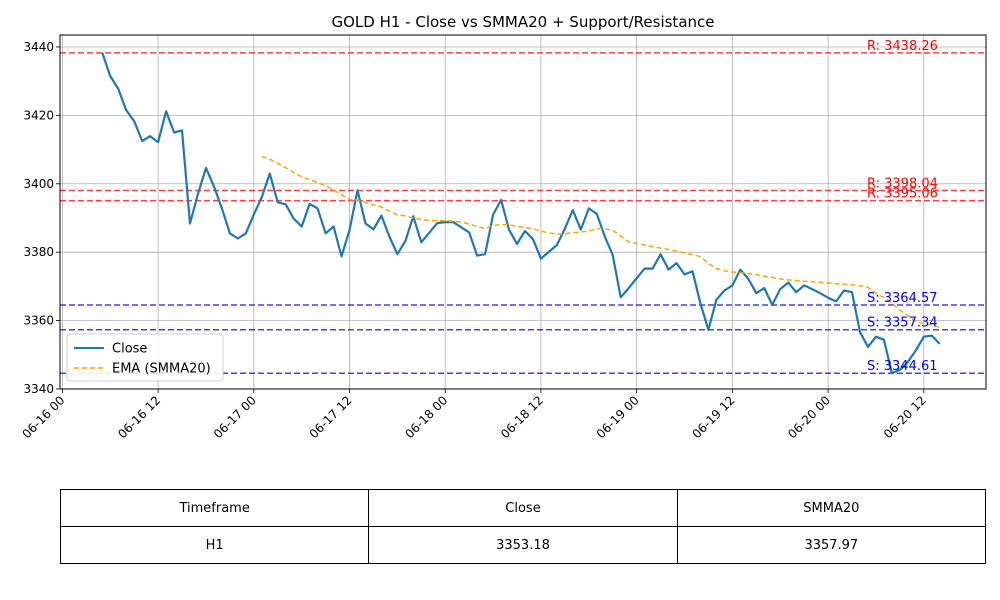 The width and height of the screenshot is (1000, 600). Describe the element at coordinates (161, 369) in the screenshot. I see `legend-label-smma20: EMA (SMMA20)` at that location.